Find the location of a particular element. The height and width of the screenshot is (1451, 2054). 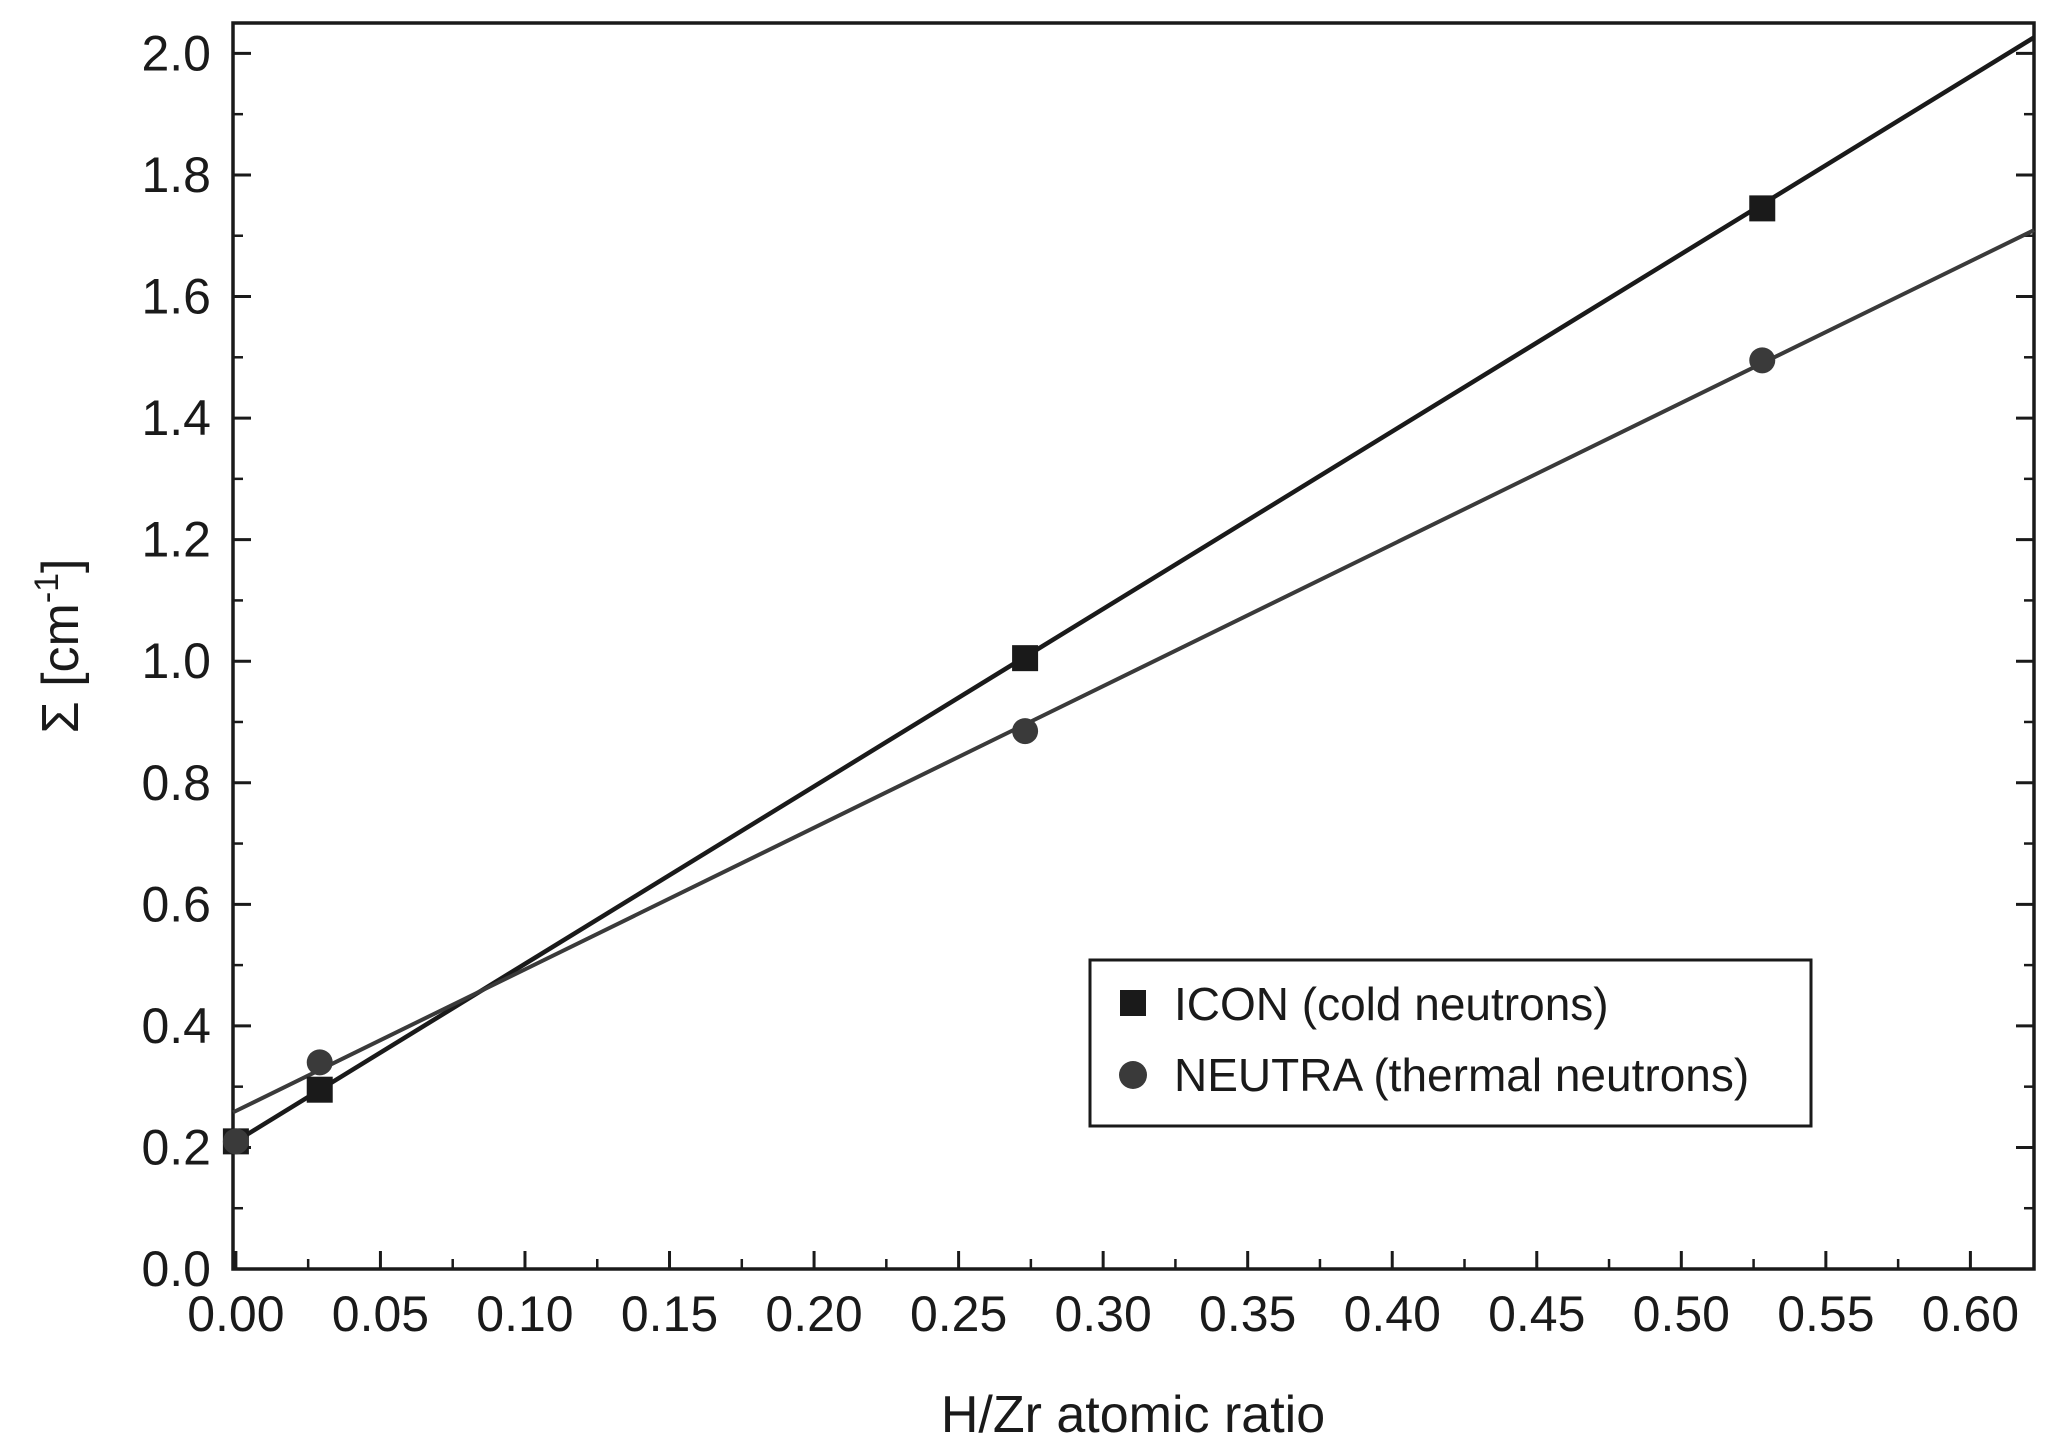

x-tick-label: 0.60 is located at coordinates (1970, 1314).